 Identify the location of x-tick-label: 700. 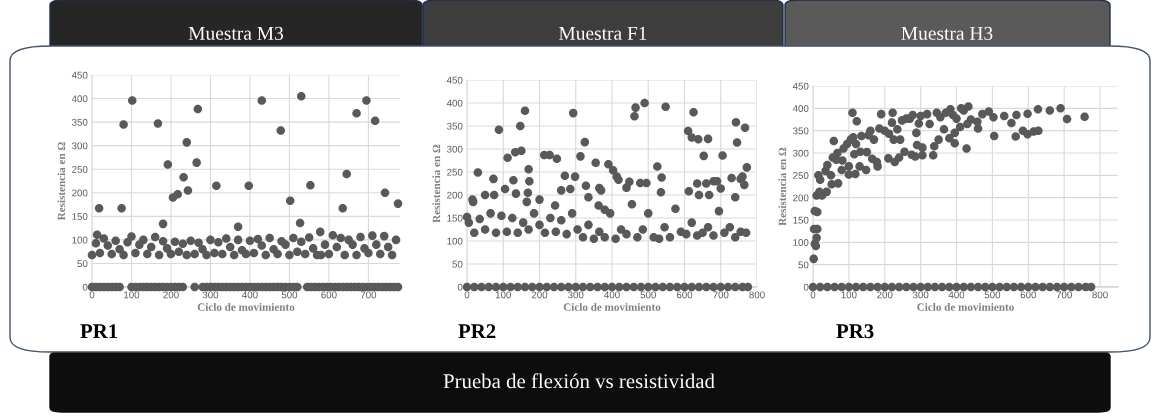
(1064, 295).